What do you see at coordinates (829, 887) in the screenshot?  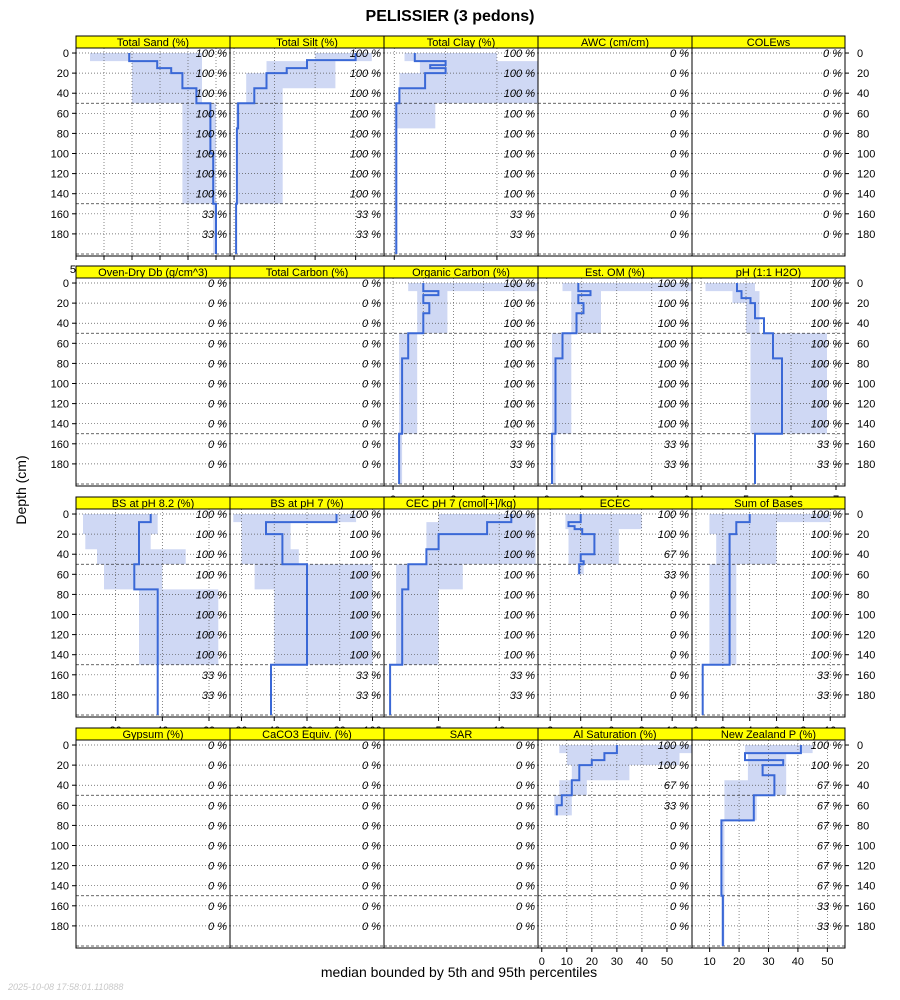 I see `coverage-label: 67 %` at bounding box center [829, 887].